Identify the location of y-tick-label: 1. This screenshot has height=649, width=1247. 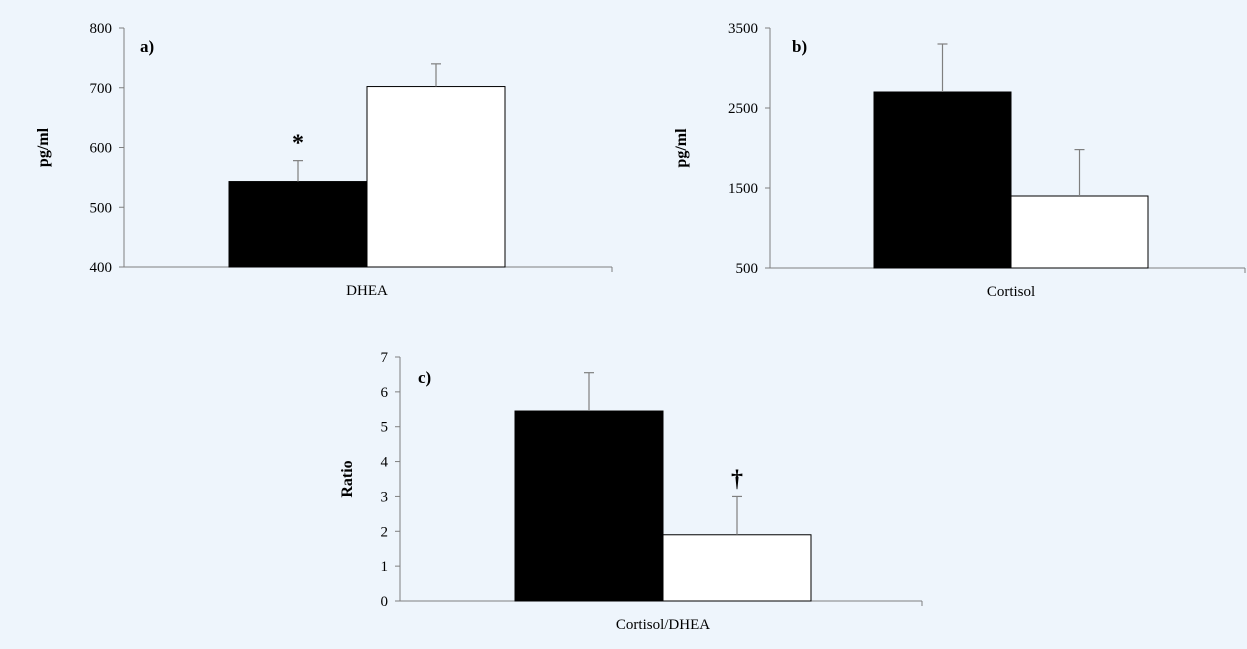
(385, 567).